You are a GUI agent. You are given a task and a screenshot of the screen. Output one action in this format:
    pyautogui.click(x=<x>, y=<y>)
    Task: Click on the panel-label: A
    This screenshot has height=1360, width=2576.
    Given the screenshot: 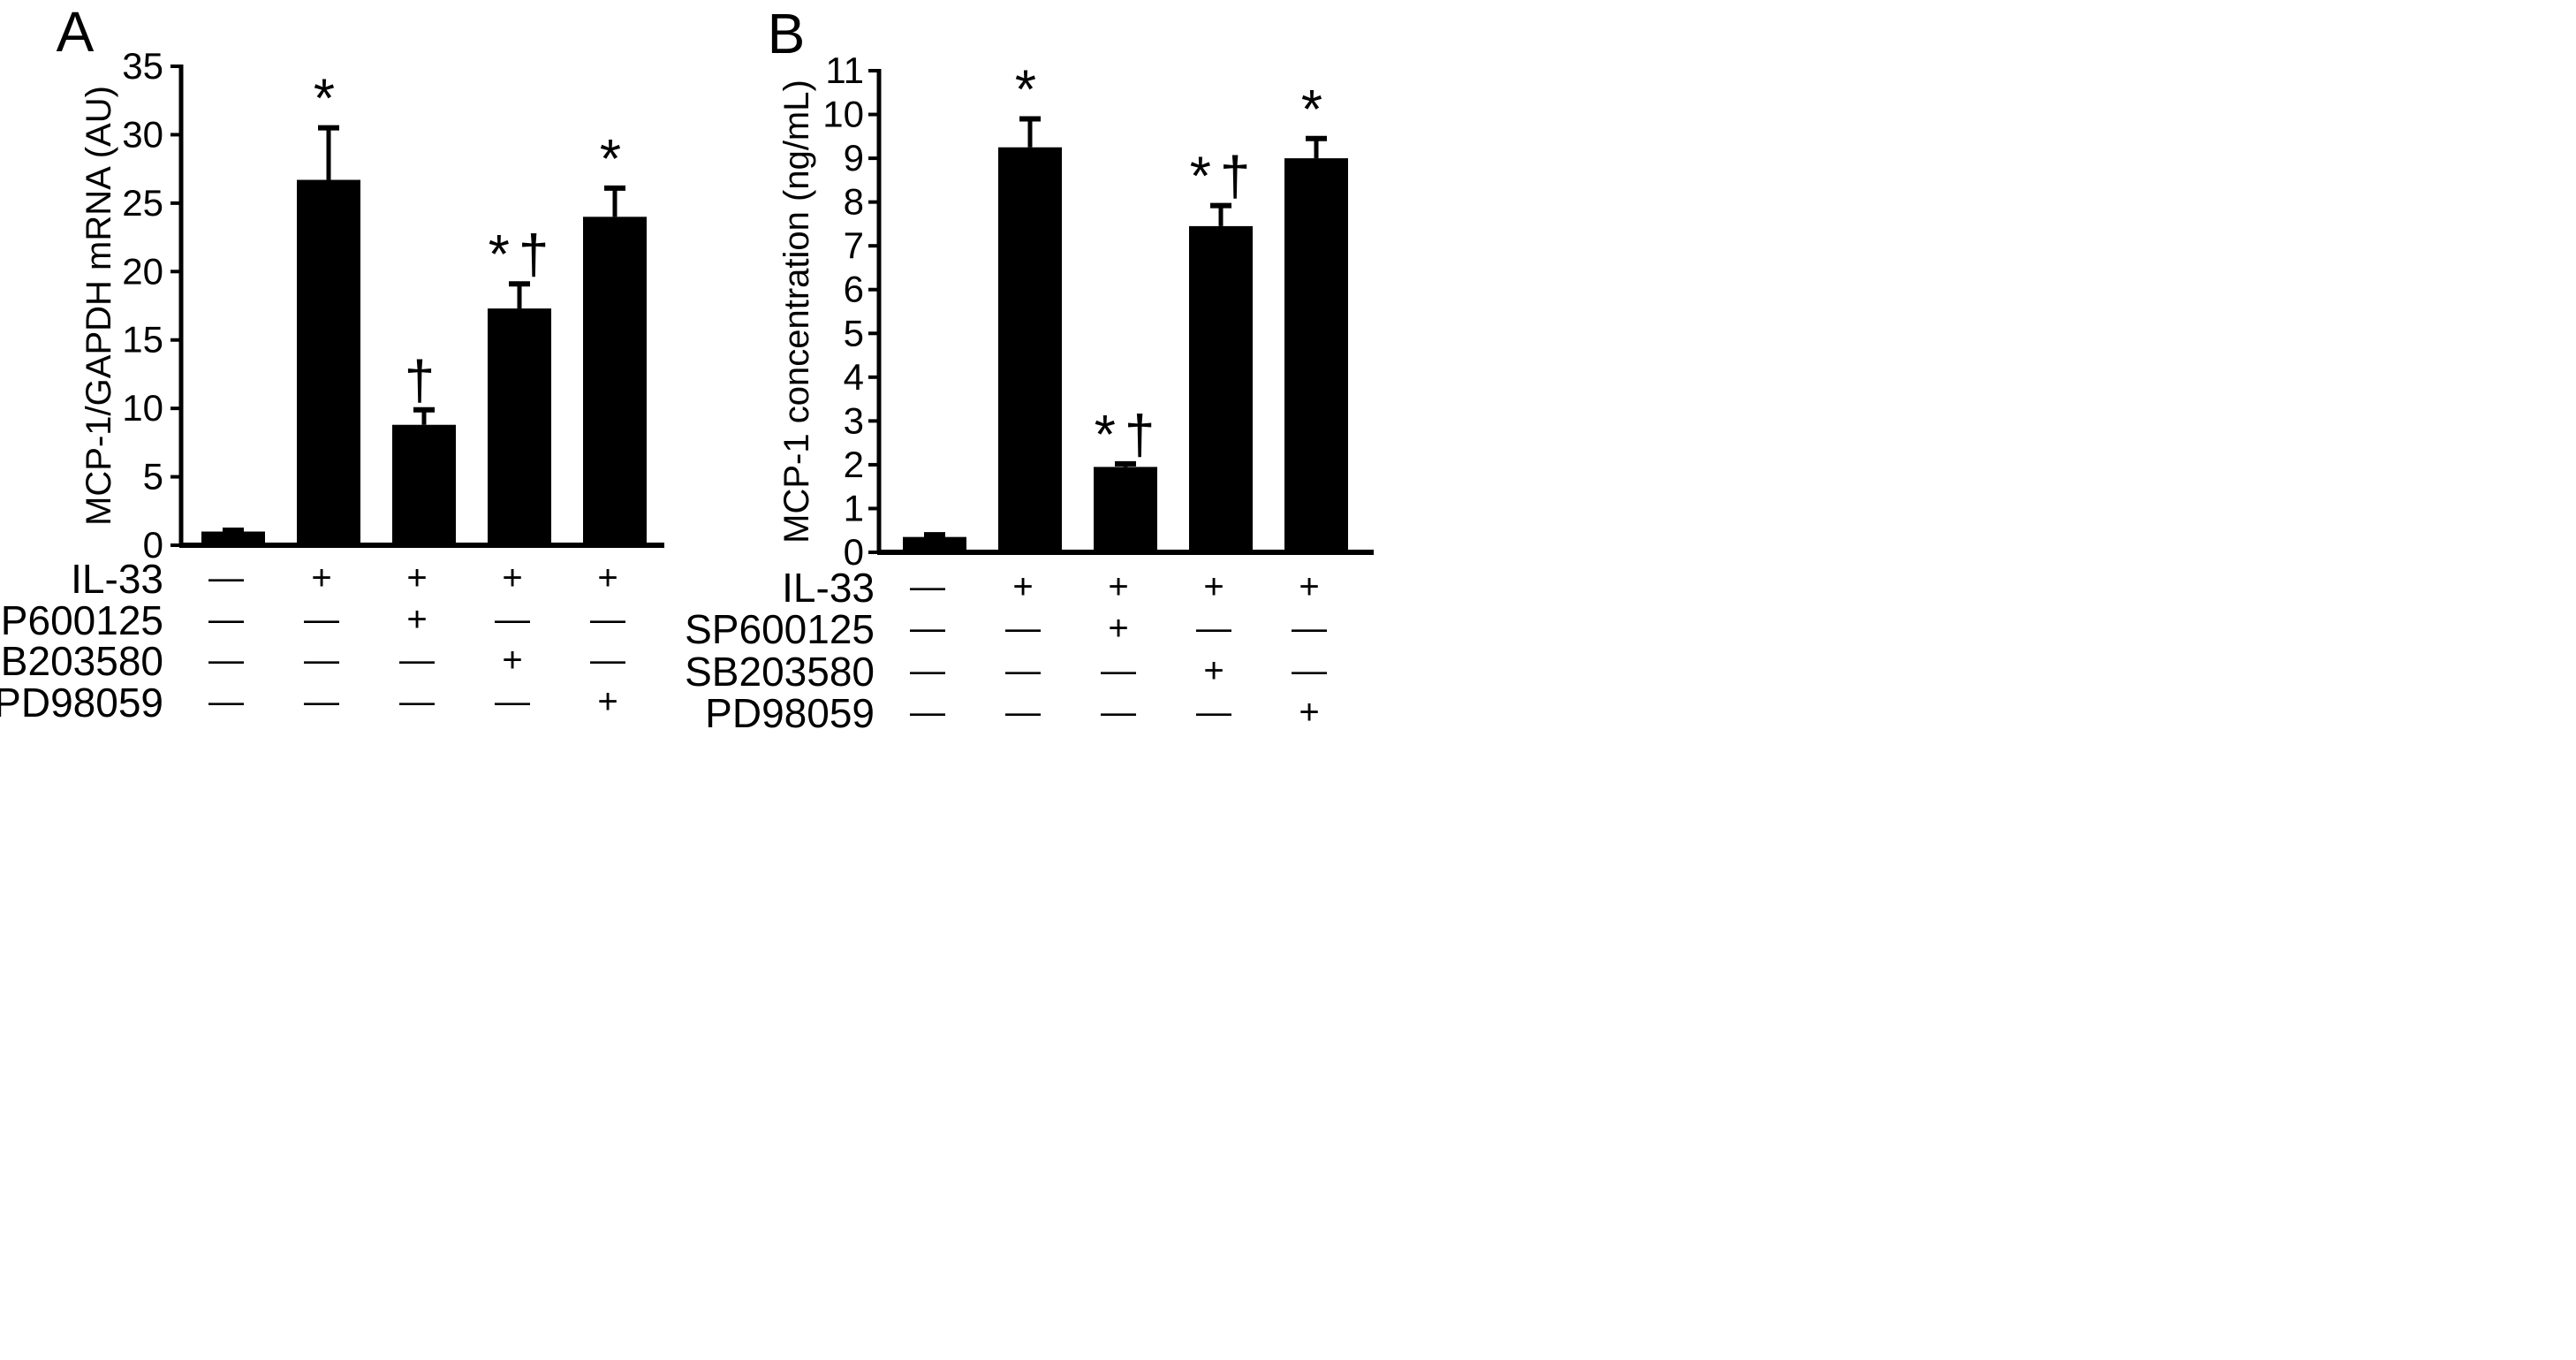 What is the action you would take?
    pyautogui.click(x=76, y=32)
    